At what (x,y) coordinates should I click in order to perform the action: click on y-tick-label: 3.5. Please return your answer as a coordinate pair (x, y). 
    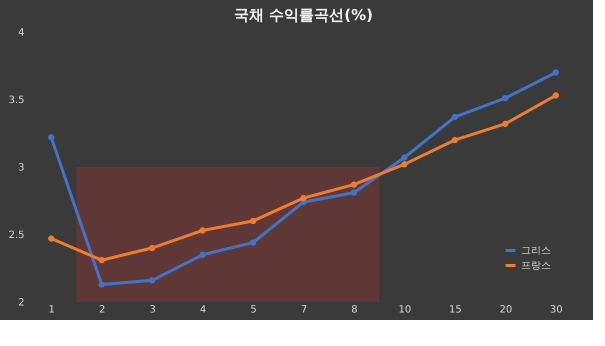
    Looking at the image, I should click on (16, 100).